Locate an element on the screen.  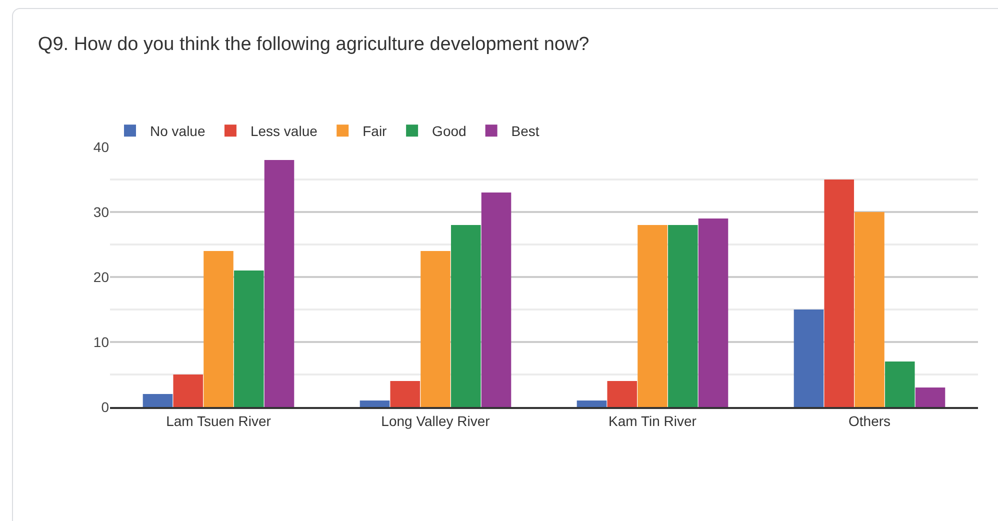
y-tick-label: 10 is located at coordinates (101, 342).